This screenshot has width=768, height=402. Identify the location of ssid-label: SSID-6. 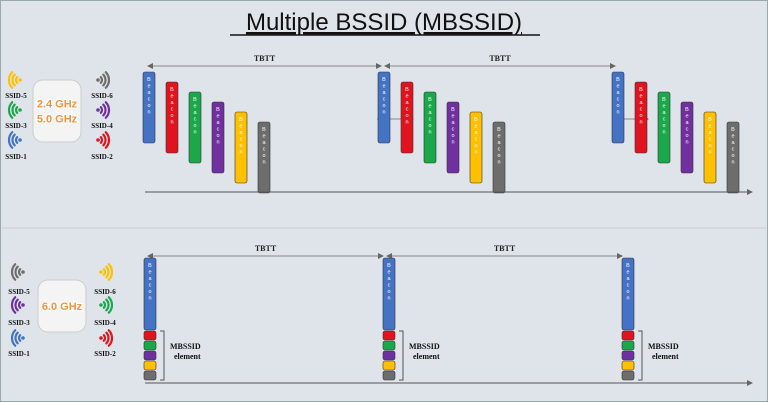
(105, 292).